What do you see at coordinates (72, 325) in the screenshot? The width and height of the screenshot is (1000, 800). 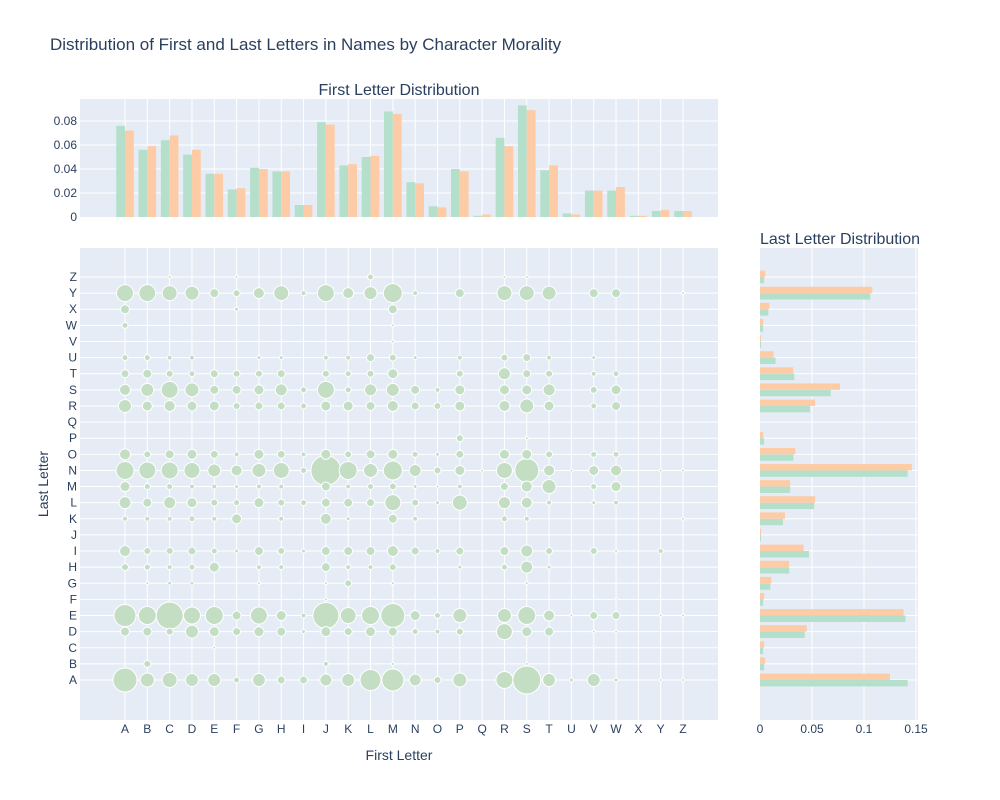 I see `main-y-tick-label: W` at bounding box center [72, 325].